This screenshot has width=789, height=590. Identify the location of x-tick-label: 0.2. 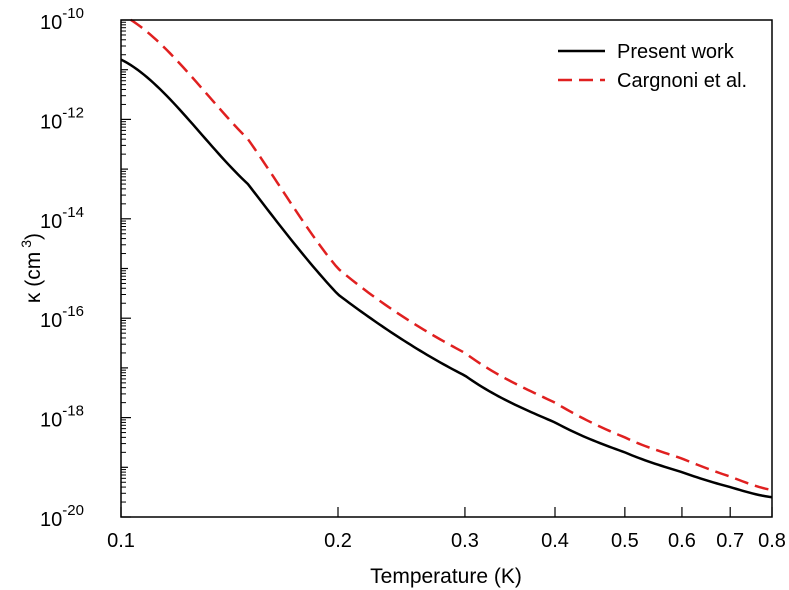
(338, 541).